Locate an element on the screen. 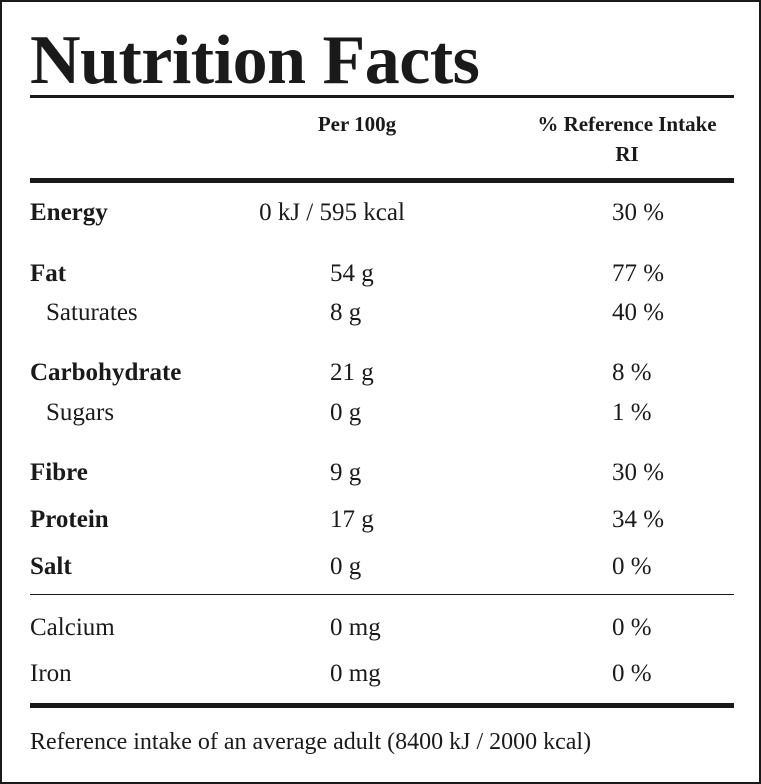  nutrient-row-saturates: Saturates 8 g 40 % is located at coordinates (381, 313).